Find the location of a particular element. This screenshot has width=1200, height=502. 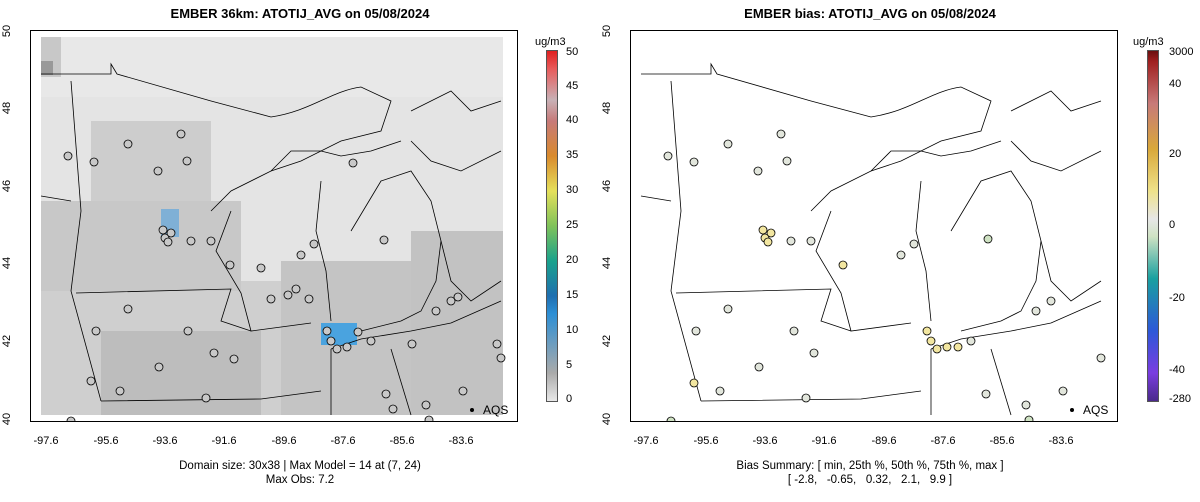

left-xtick-8: -83.6 is located at coordinates (461, 441).